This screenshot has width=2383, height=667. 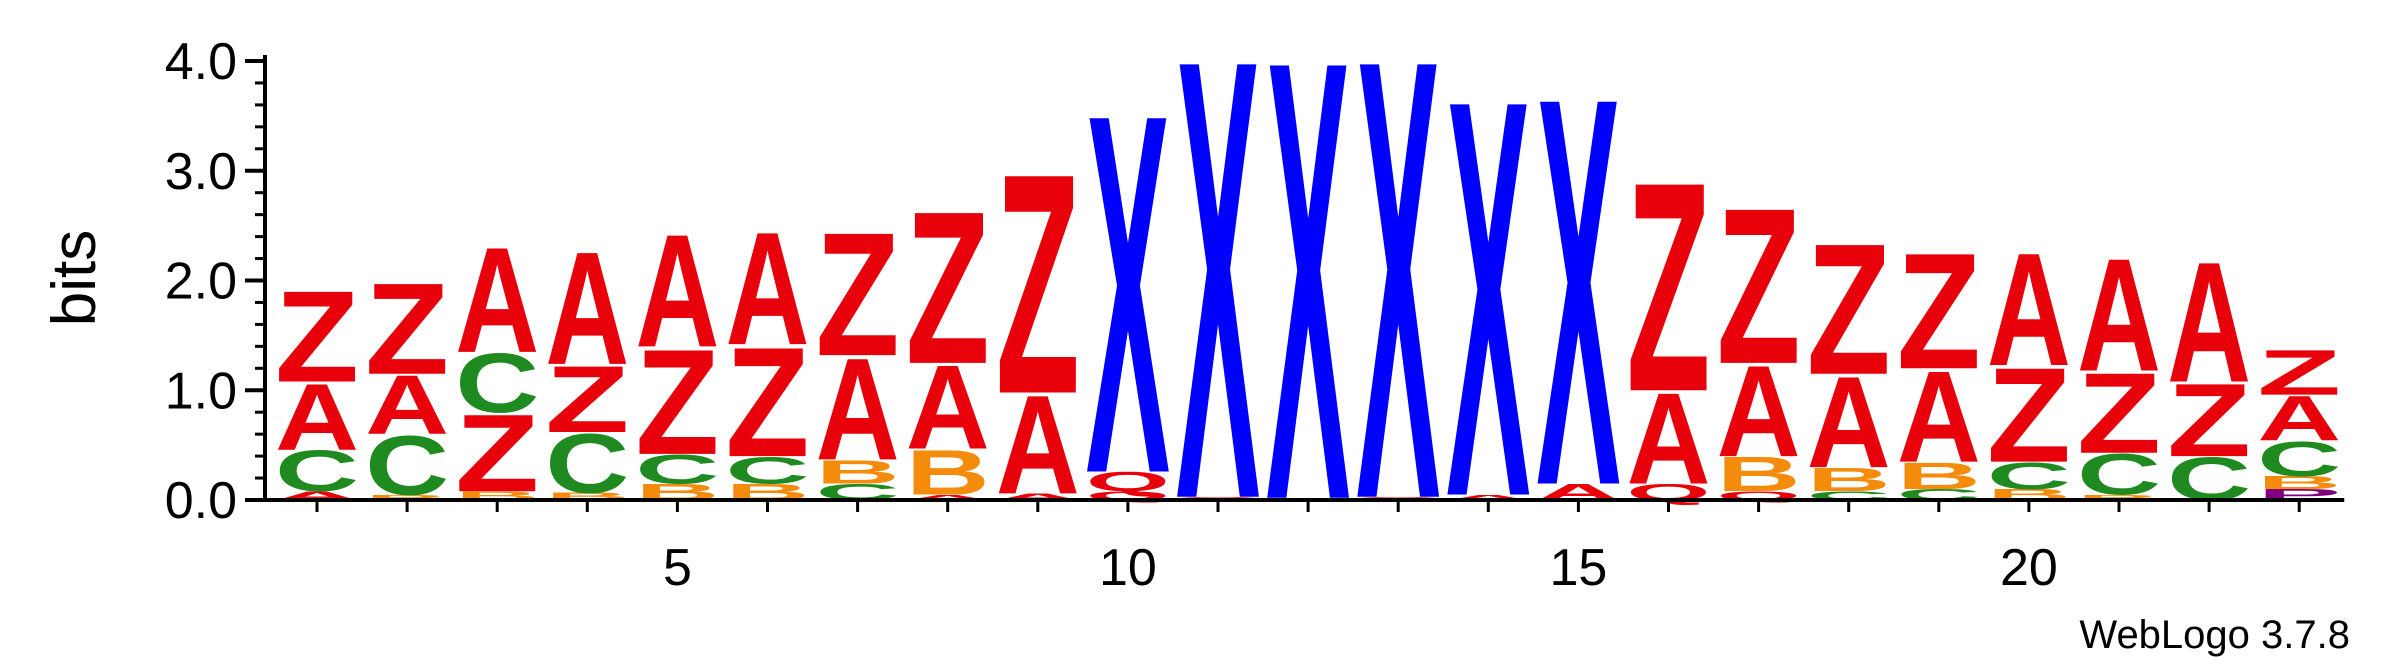 I want to click on glyph-C-pos23-2: C, so click(x=2299, y=458).